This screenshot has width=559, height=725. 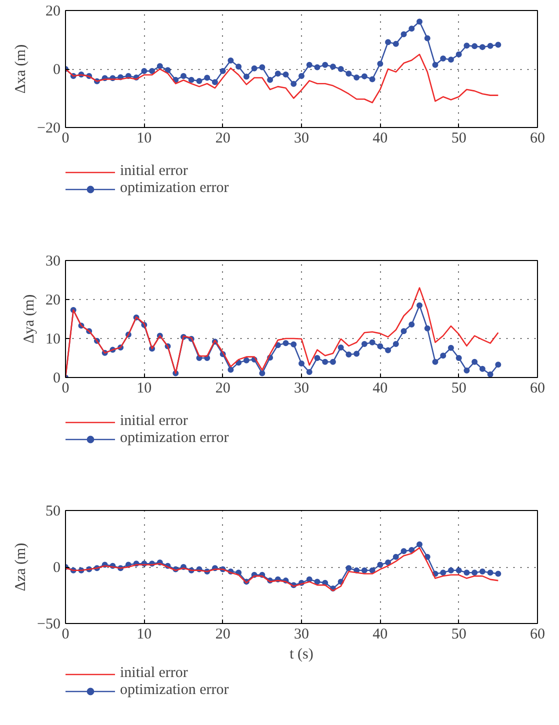 I want to click on y-axis-title: Δya (m), so click(x=30, y=319).